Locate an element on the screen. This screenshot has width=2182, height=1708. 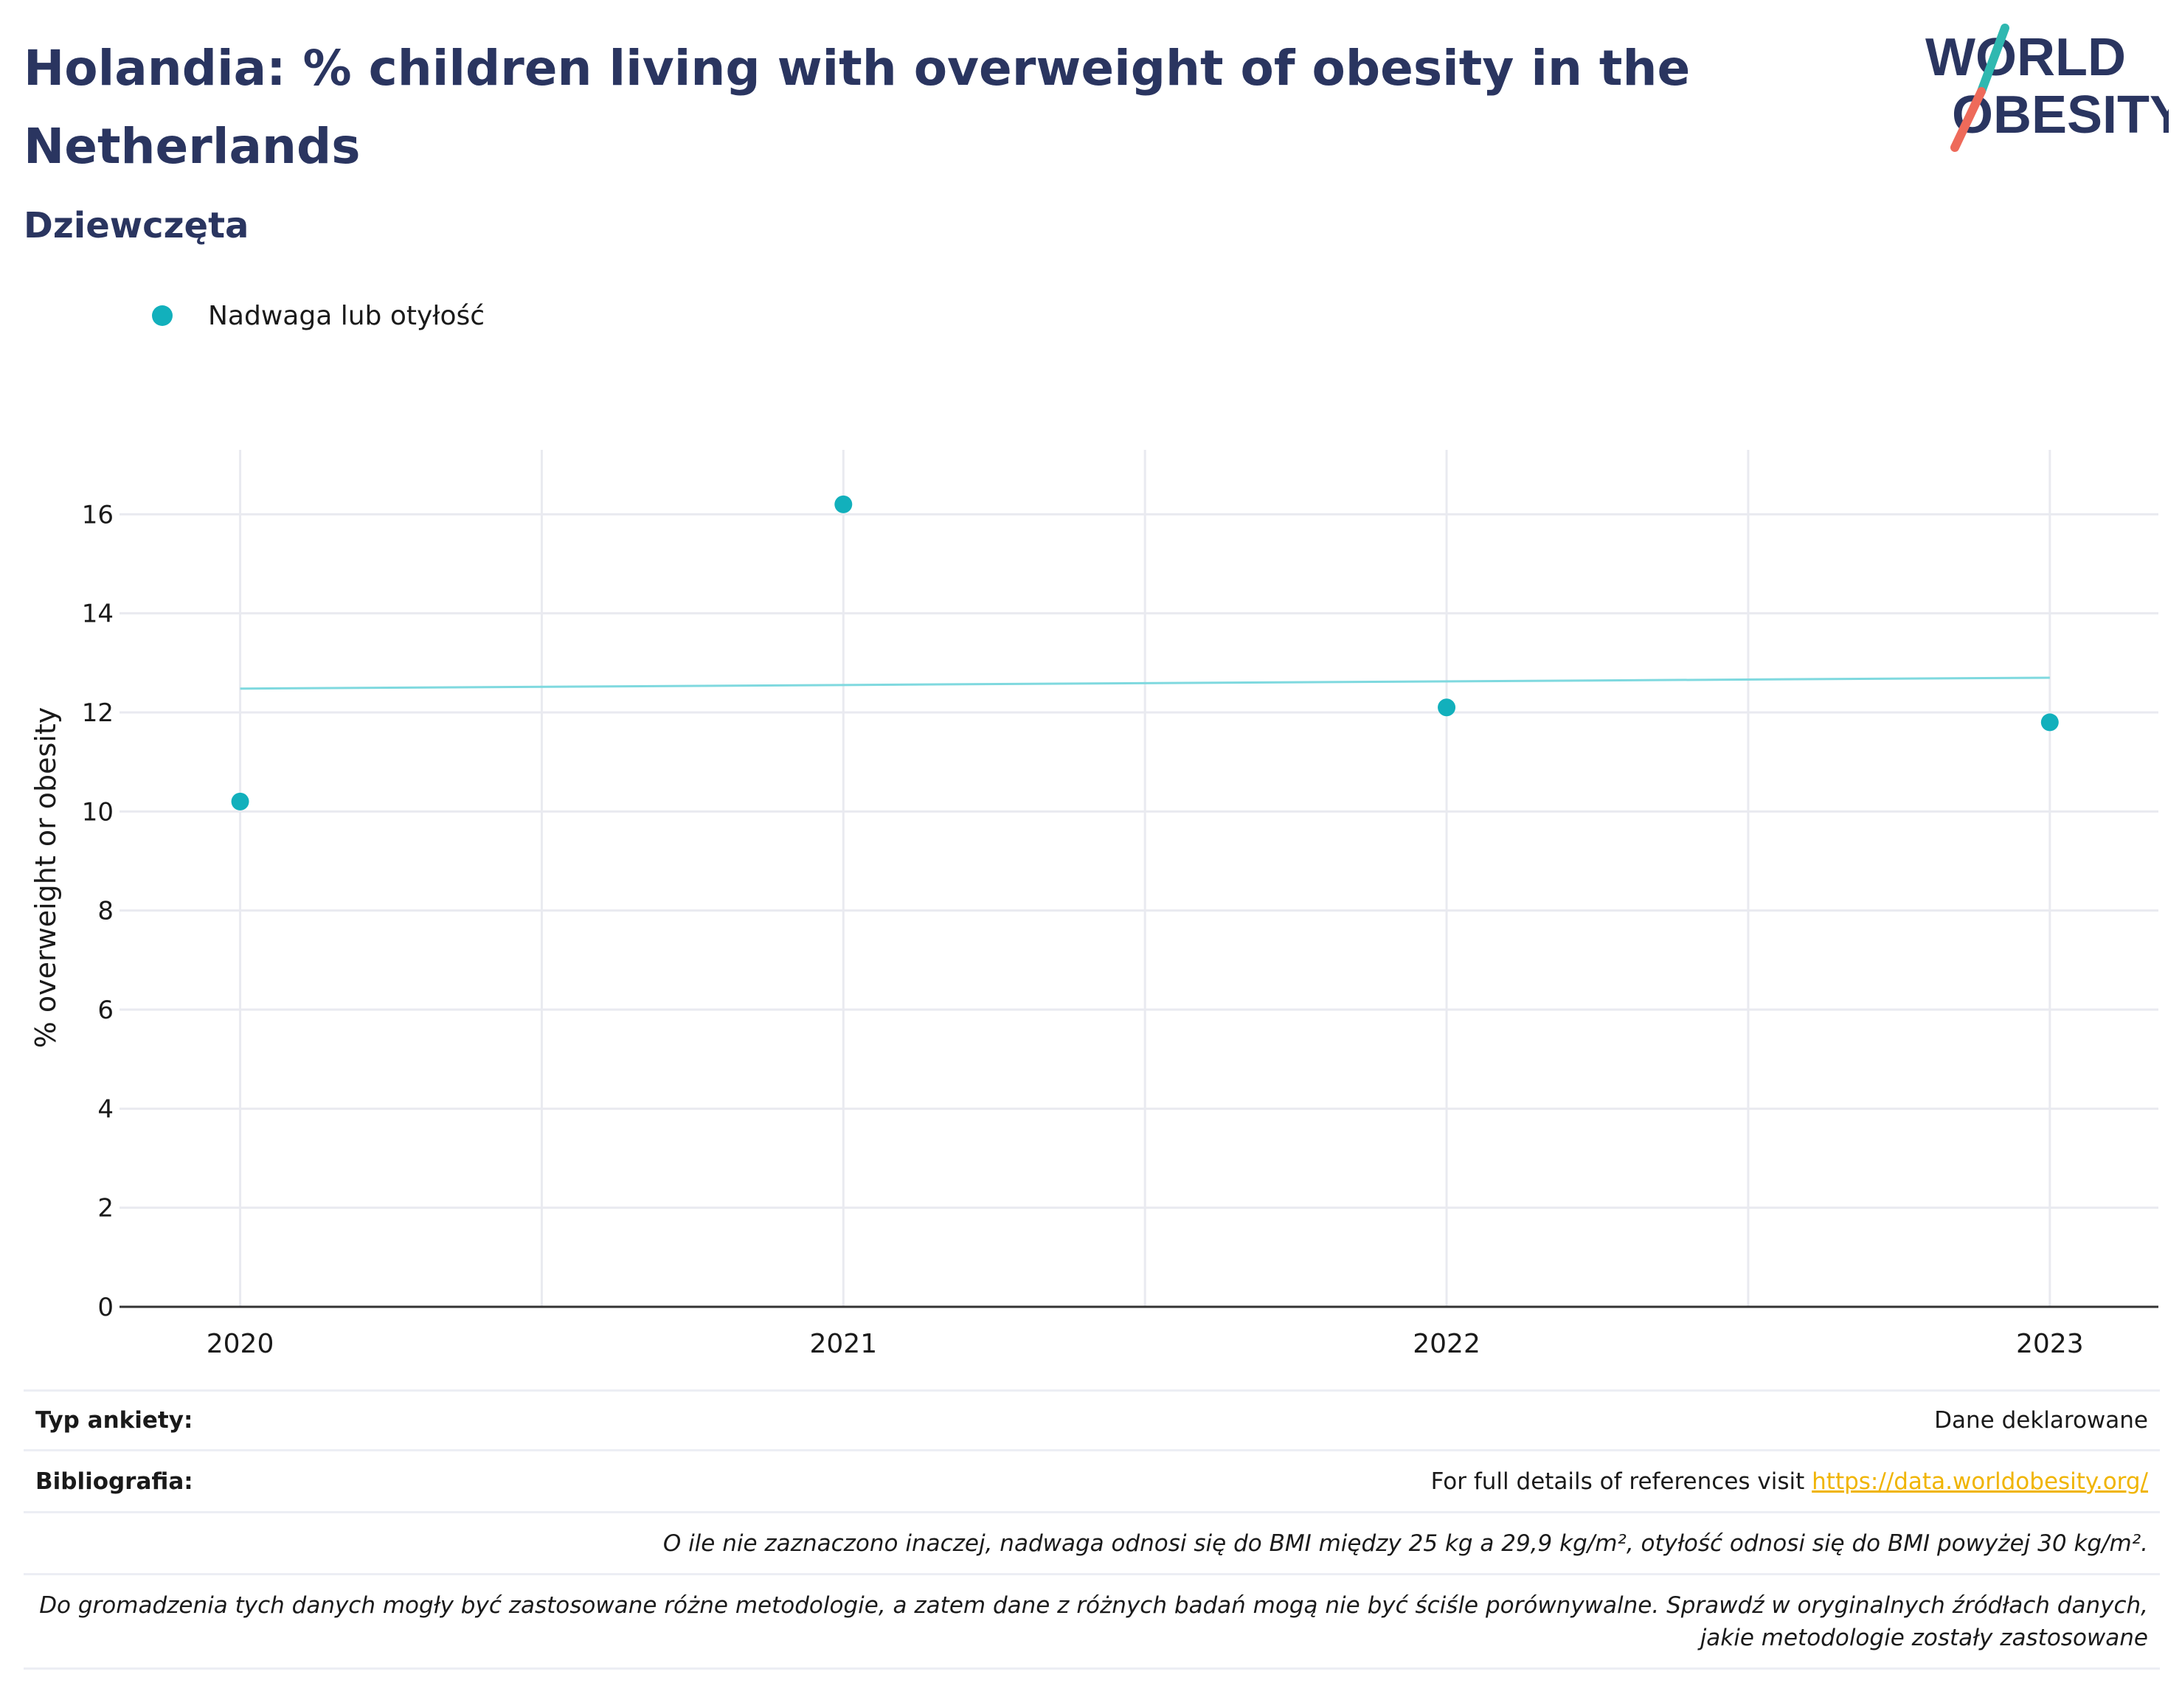
survey-type-row: Typ ankiety: Dane deklarowane is located at coordinates (1092, 1420).